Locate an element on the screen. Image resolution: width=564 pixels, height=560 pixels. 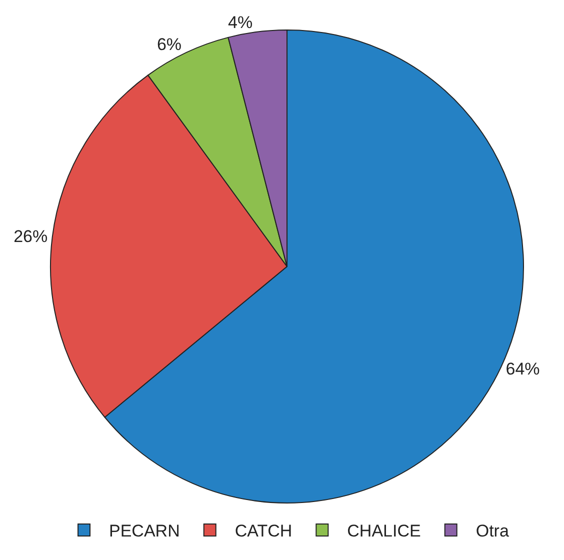
legend-label: CHALICE is located at coordinates (384, 531).